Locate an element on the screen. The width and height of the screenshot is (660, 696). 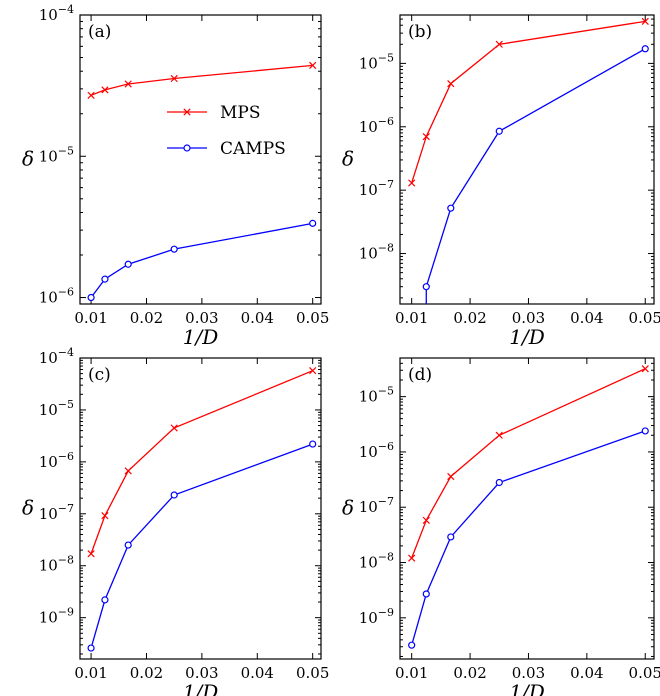
panel-label: (d) is located at coordinates (420, 375).